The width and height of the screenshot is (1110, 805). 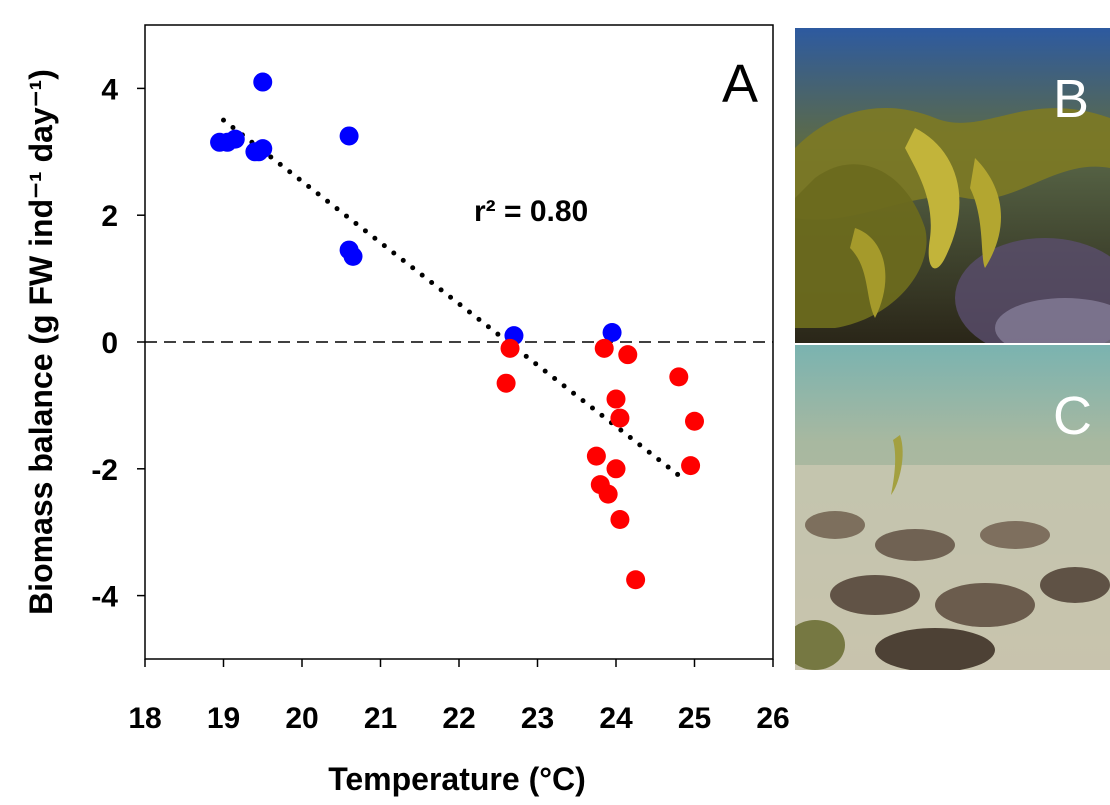 I want to click on x-axis-ticks: 18 19 20 21 22 23 24 25 26, so click(x=459, y=697).